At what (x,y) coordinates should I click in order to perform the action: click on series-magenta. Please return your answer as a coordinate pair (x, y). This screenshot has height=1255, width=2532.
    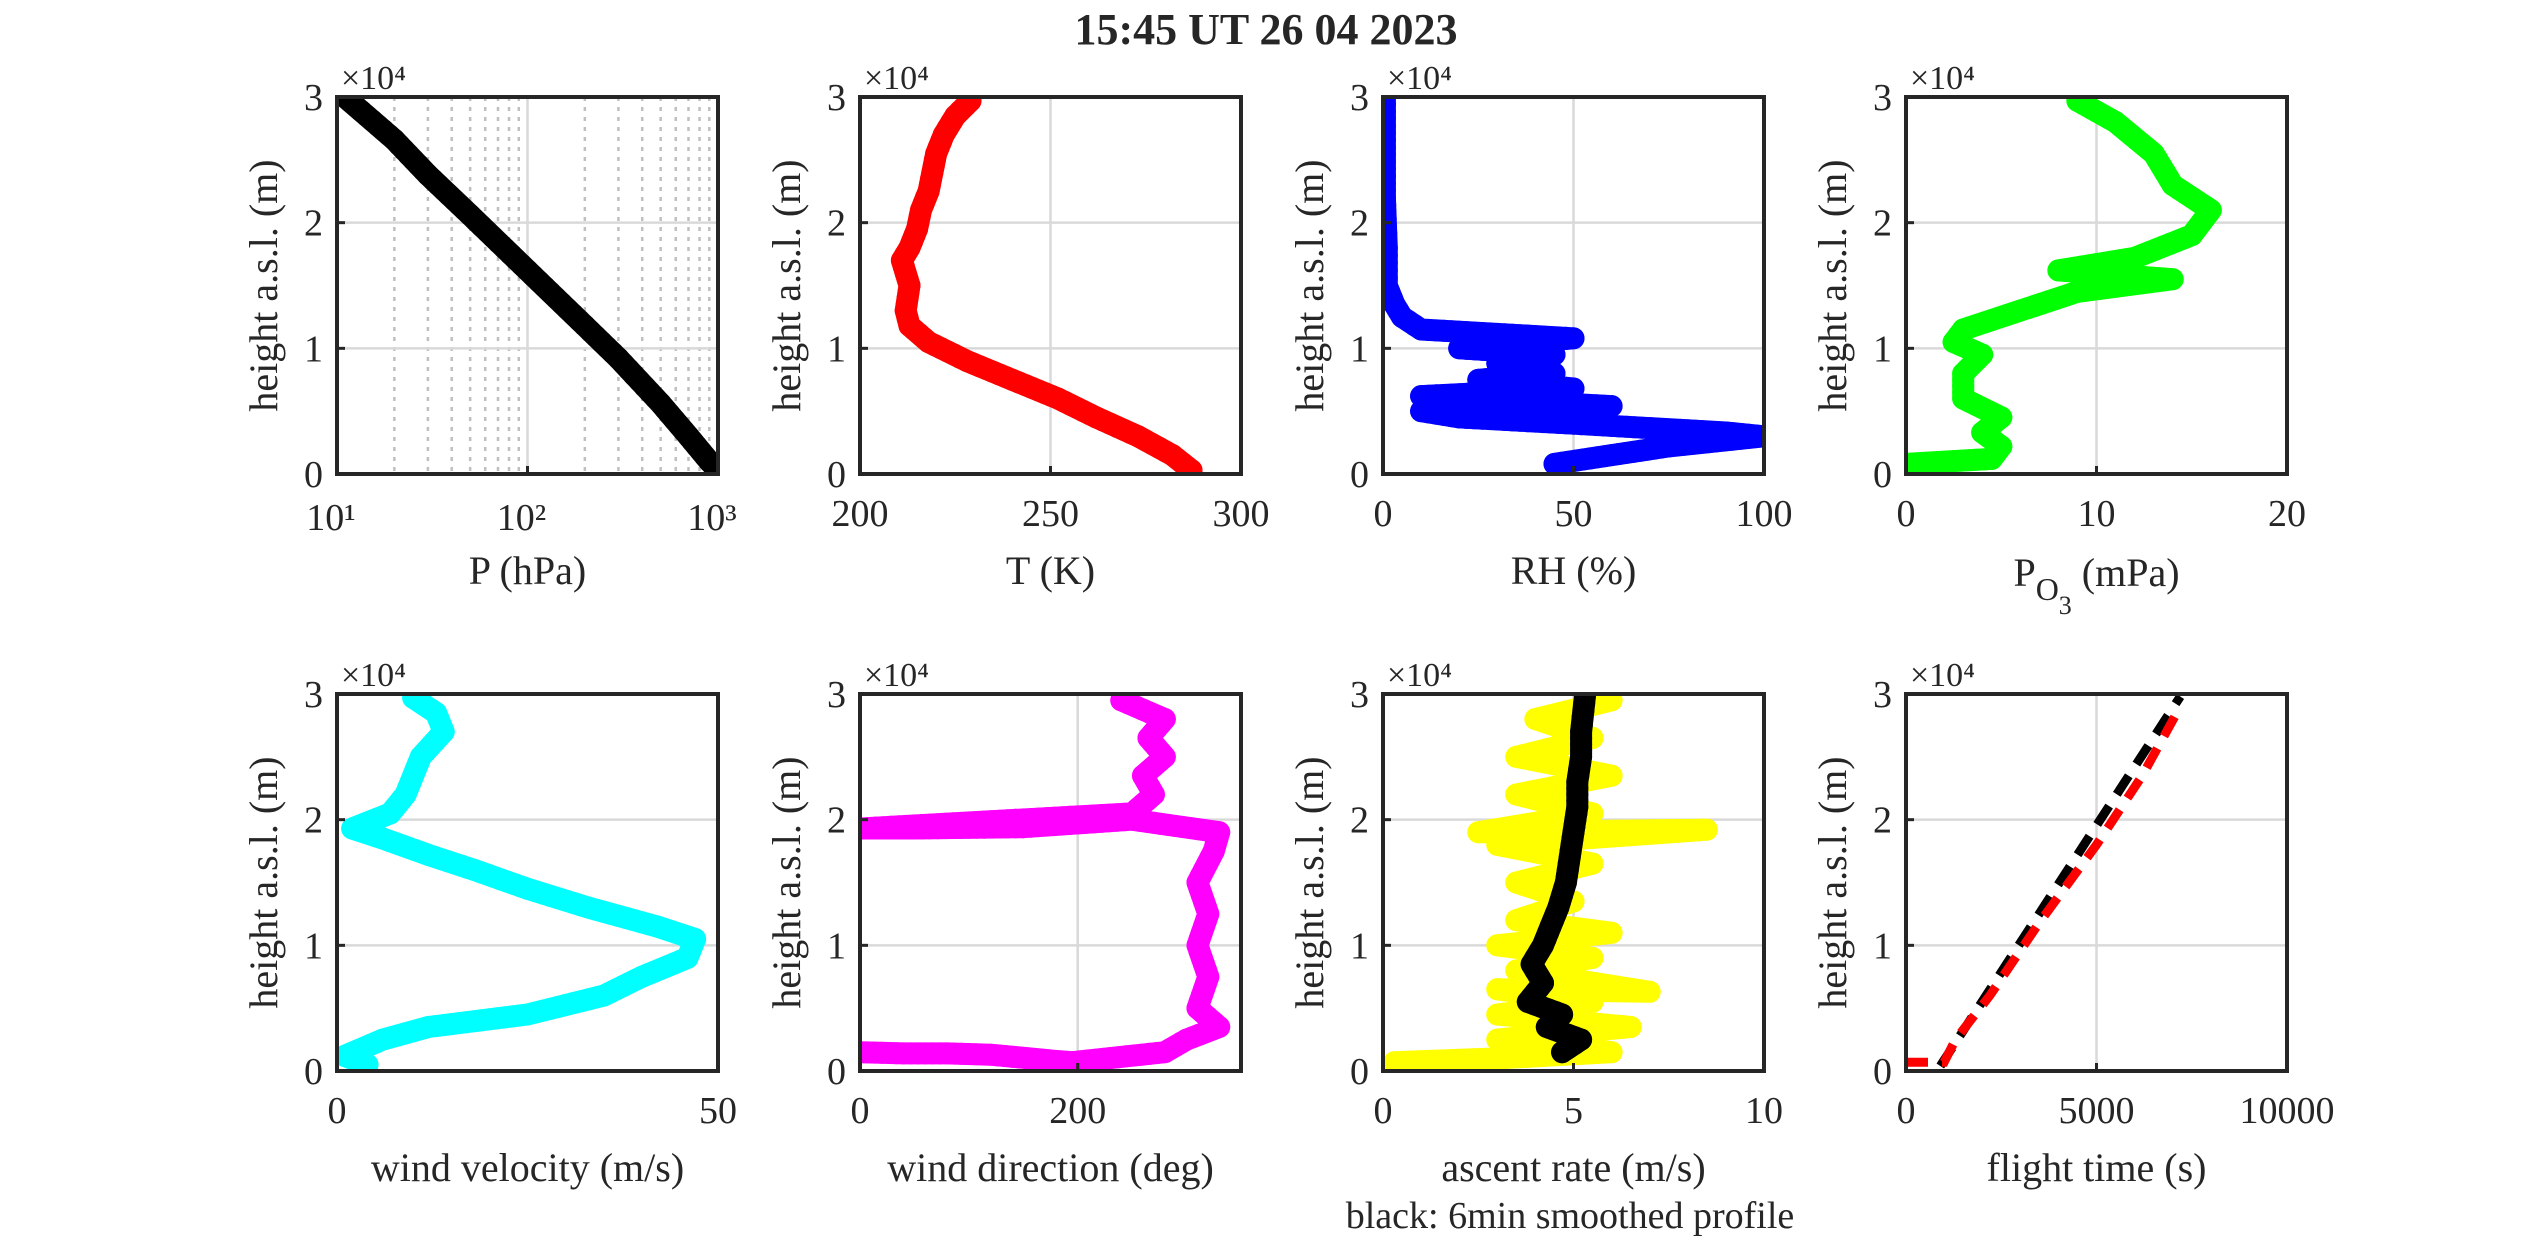
    Looking at the image, I should click on (1045, 882).